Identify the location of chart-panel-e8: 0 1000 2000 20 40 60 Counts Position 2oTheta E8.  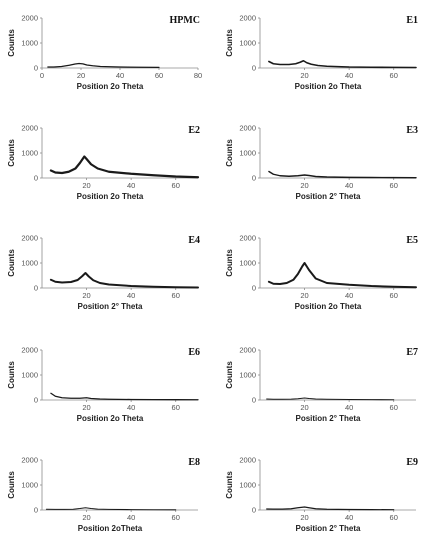
(105, 505).